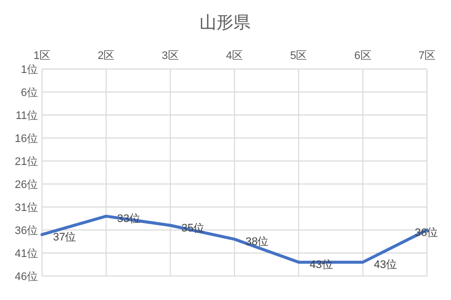 The height and width of the screenshot is (300, 451). What do you see at coordinates (170, 56) in the screenshot?
I see `x-tick-label: 3区` at bounding box center [170, 56].